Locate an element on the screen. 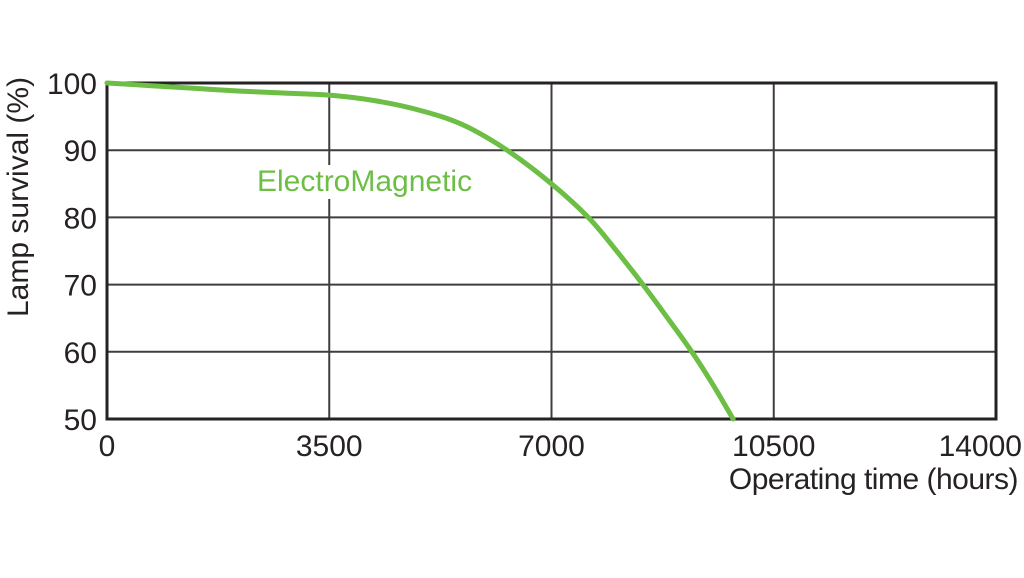  y-tick-label: 70 is located at coordinates (80, 286).